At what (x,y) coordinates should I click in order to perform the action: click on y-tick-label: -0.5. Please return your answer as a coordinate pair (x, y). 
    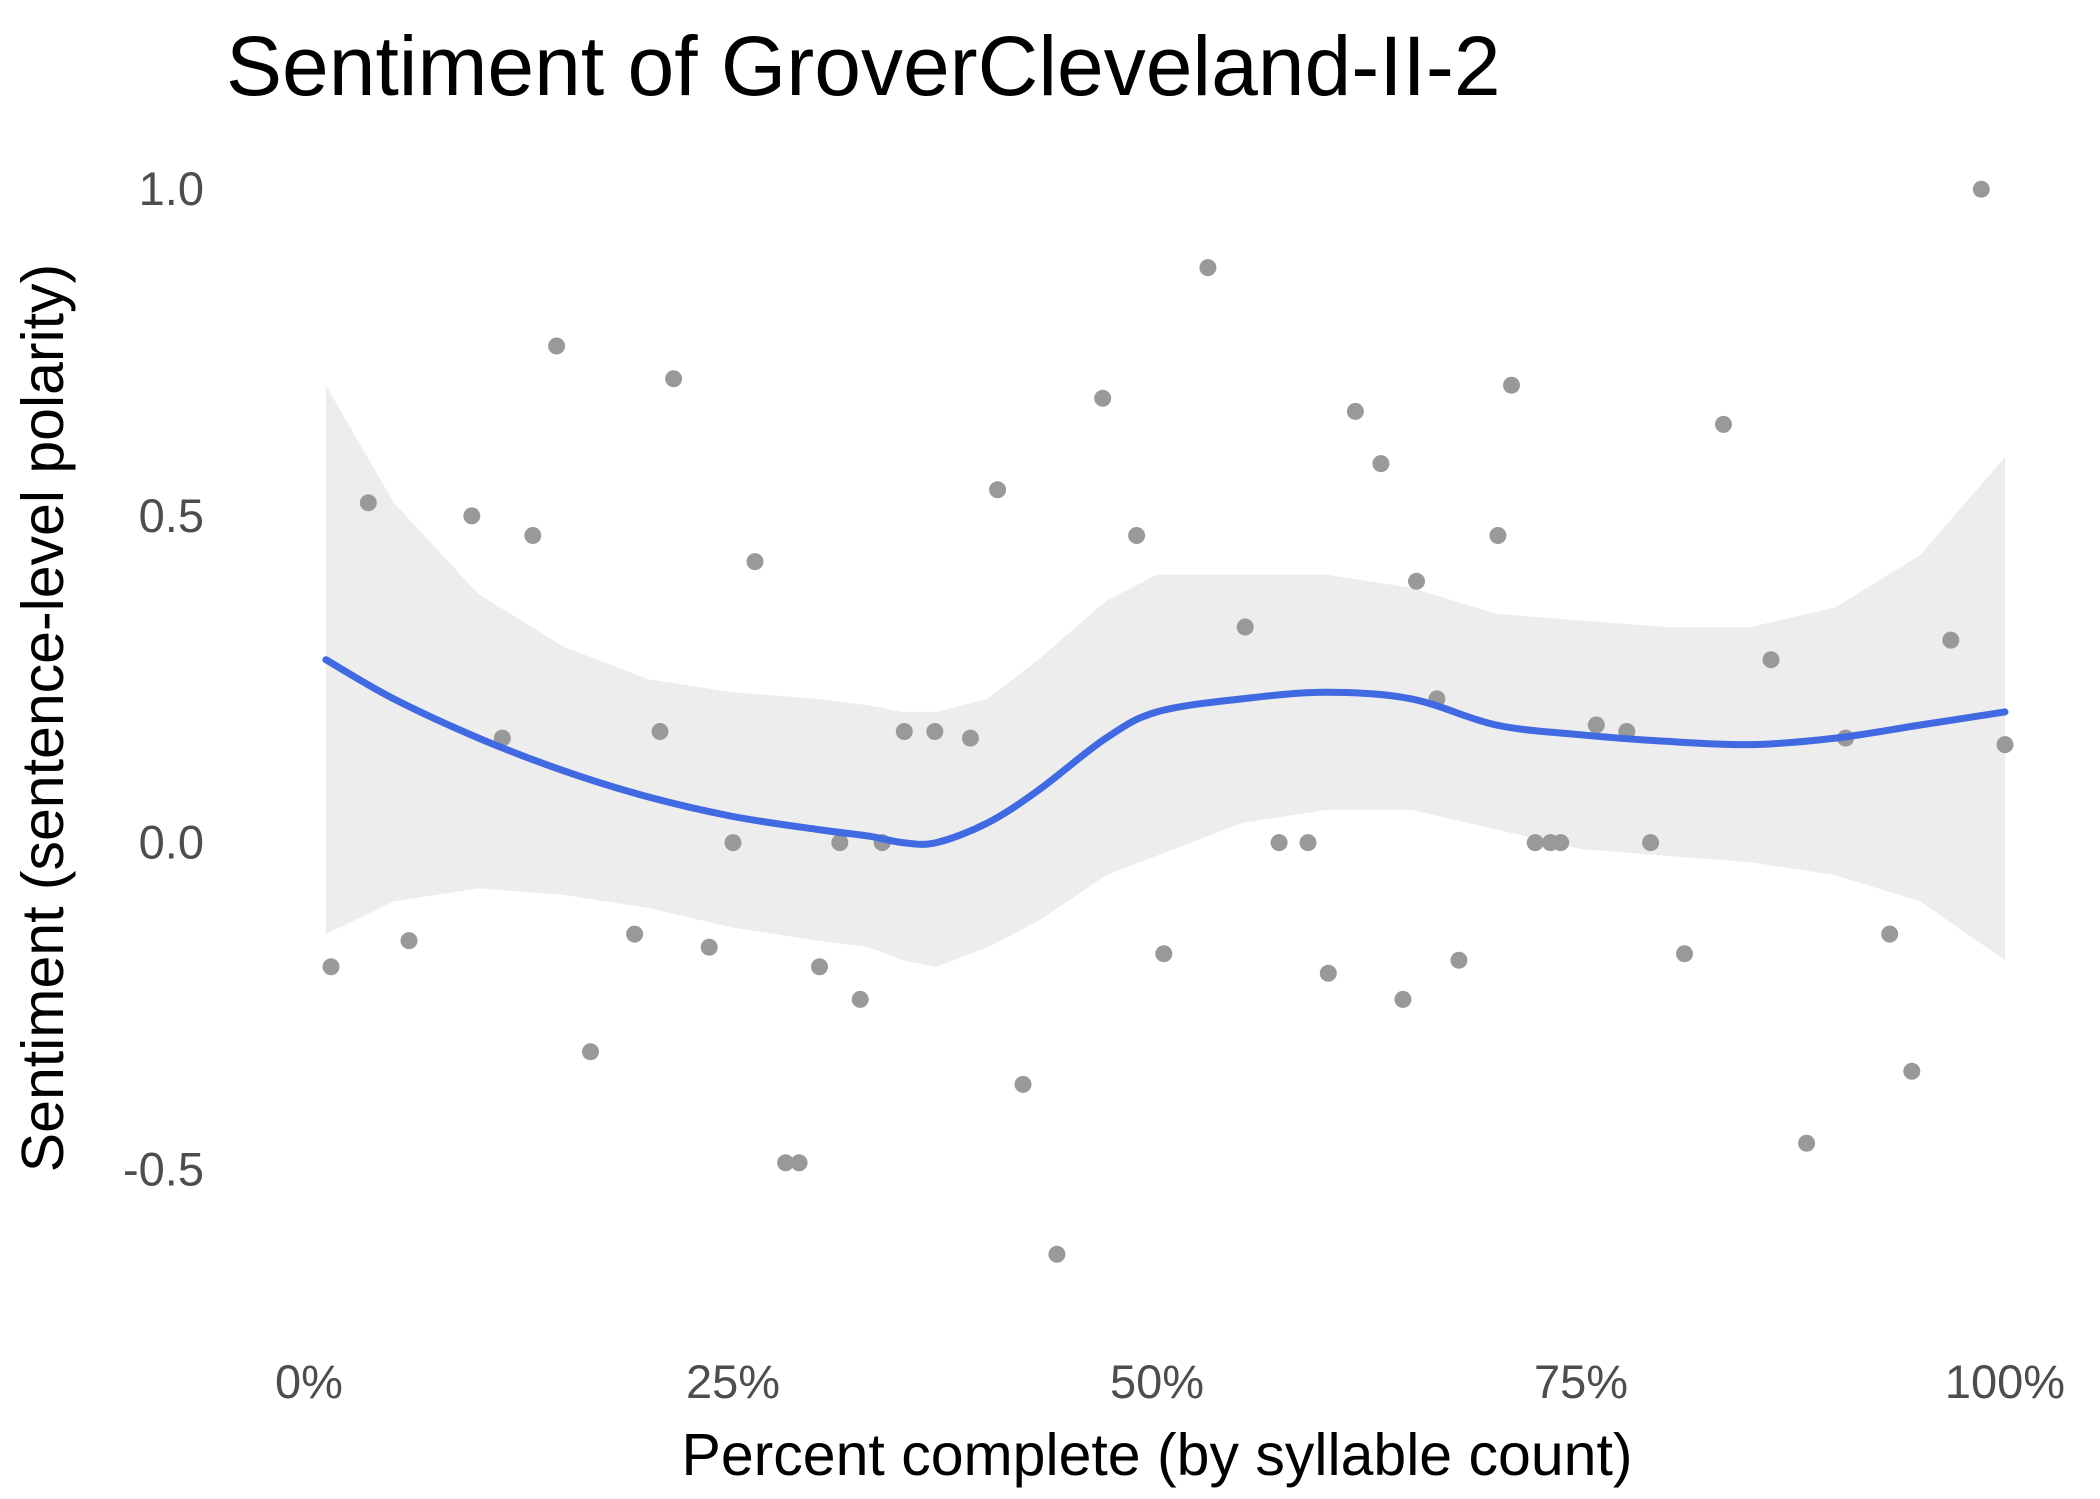
    Looking at the image, I should click on (163, 1168).